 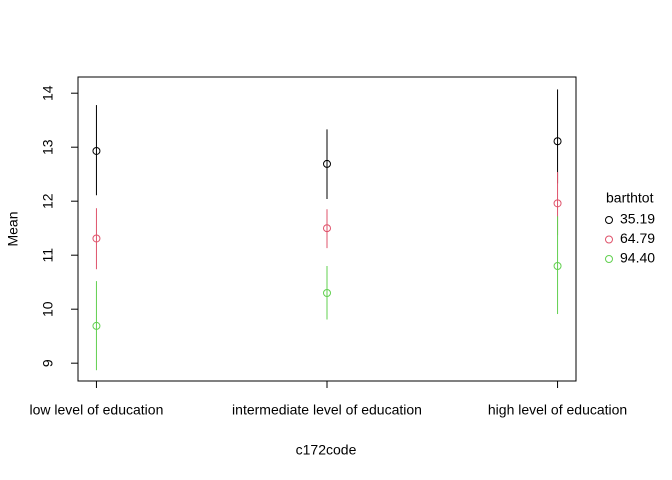 I want to click on x-tick-label: high level of education, so click(x=557, y=410).